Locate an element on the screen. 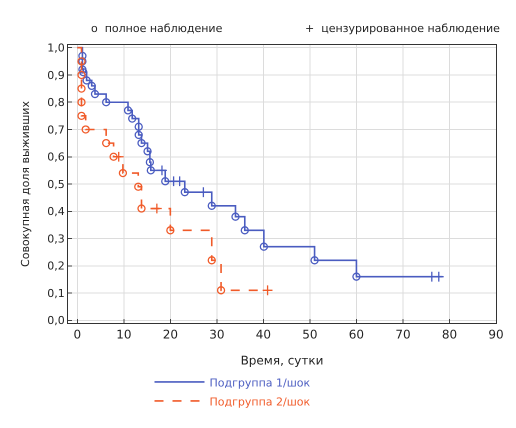 This screenshot has height=428, width=516. x-tick-label: 50 is located at coordinates (310, 334).